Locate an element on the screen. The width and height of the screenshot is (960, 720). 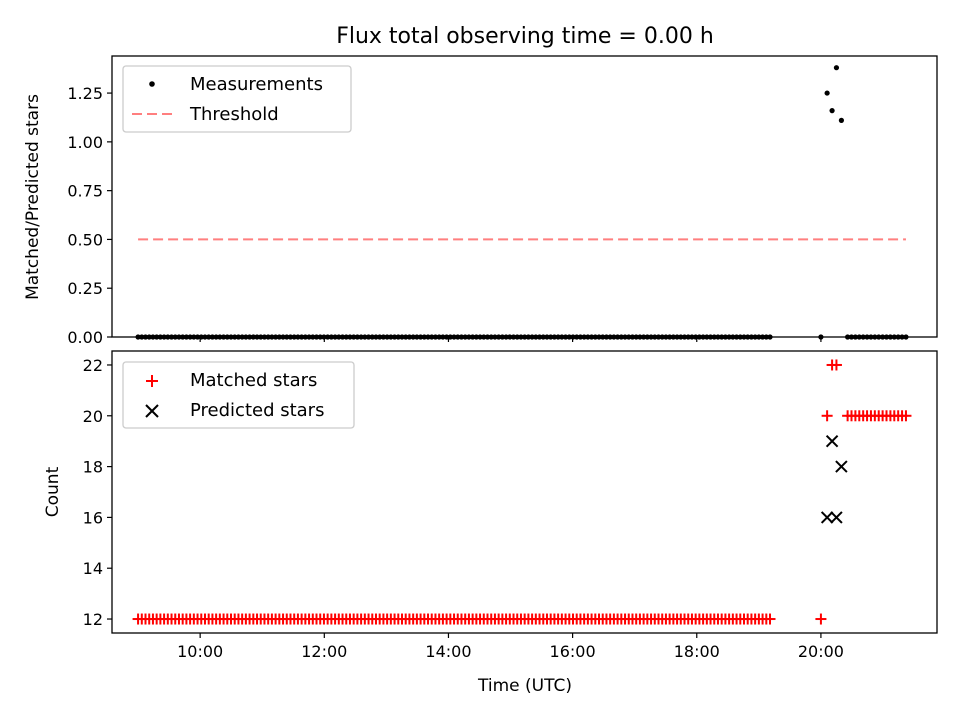
top-ytick-label: 1.25 is located at coordinates (85, 93).